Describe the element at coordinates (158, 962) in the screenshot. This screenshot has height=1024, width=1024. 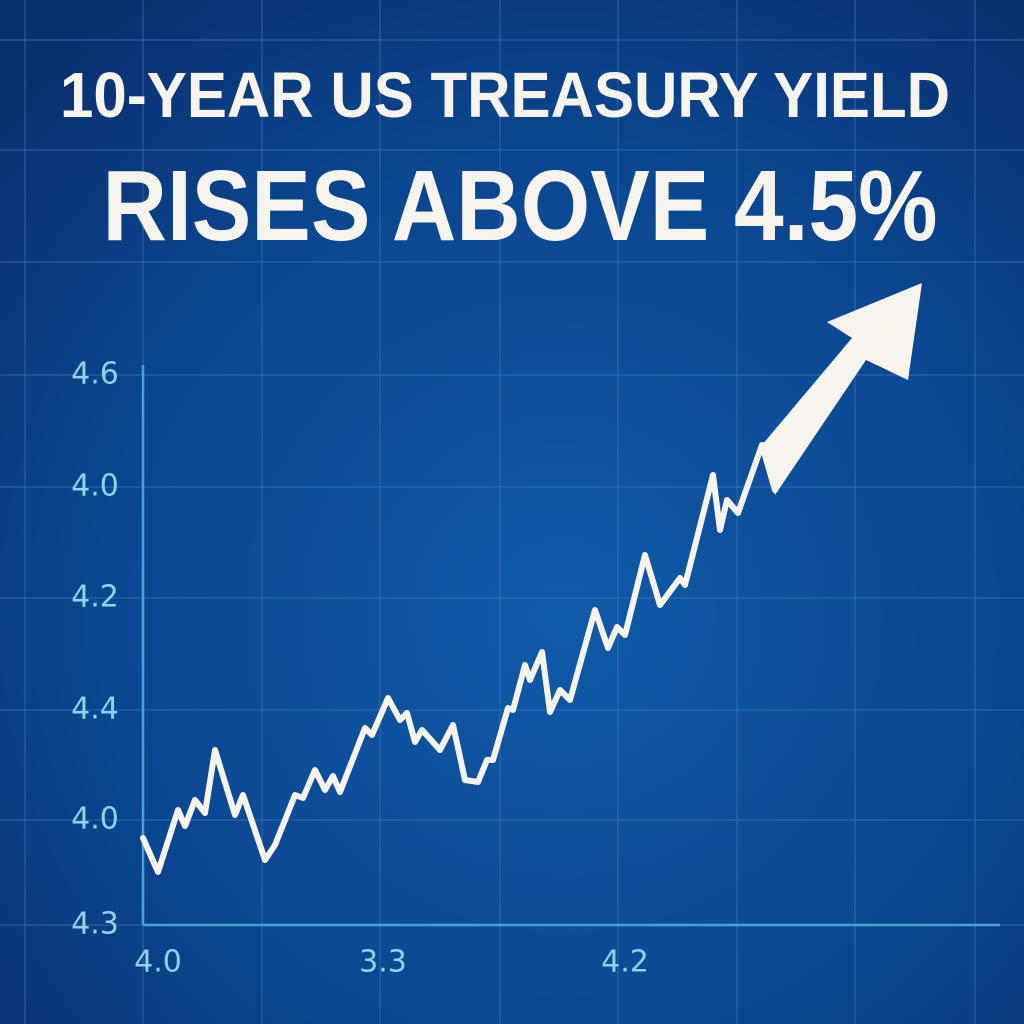
I see `x-label: 4.0` at that location.